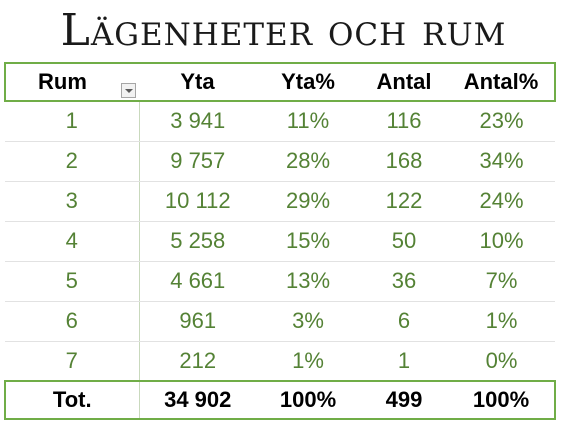 The width and height of the screenshot is (567, 424). I want to click on table-row: 7 212 1% 1 0%, so click(280, 361).